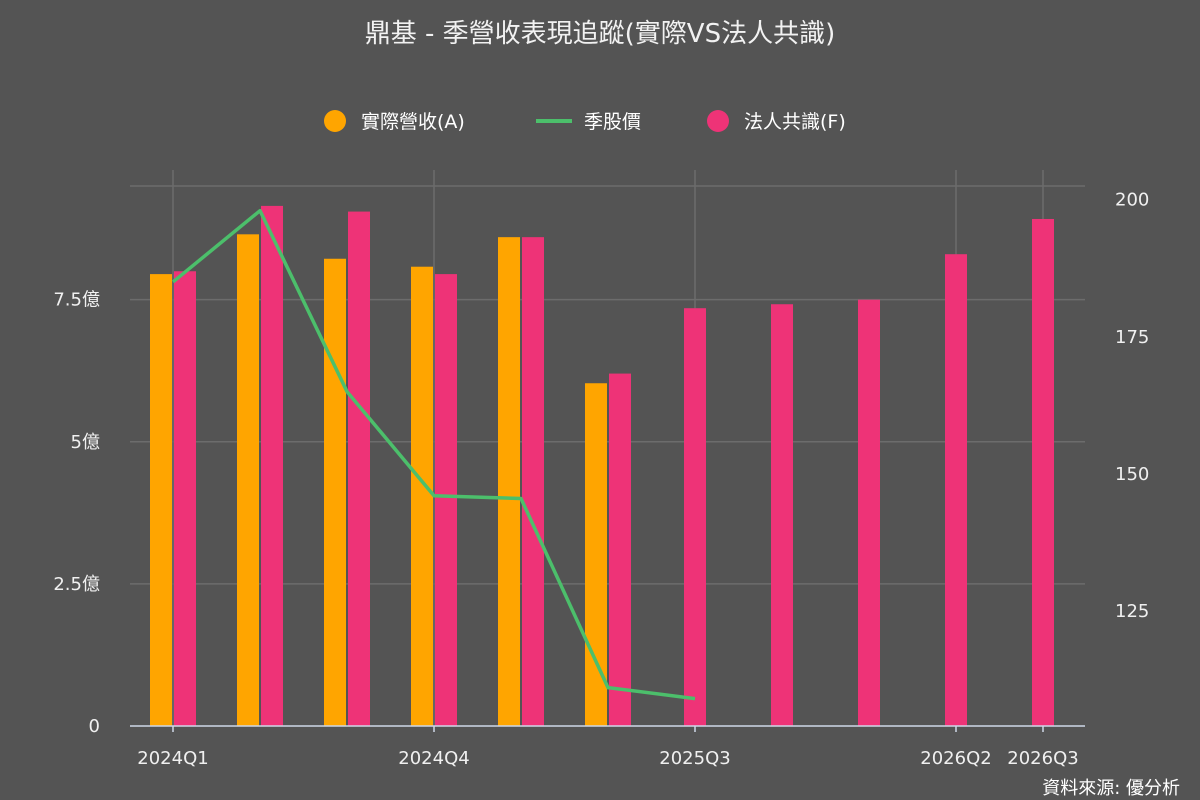 This screenshot has width=1200, height=800. I want to click on x-tick-label: 2024Q1, so click(172, 758).